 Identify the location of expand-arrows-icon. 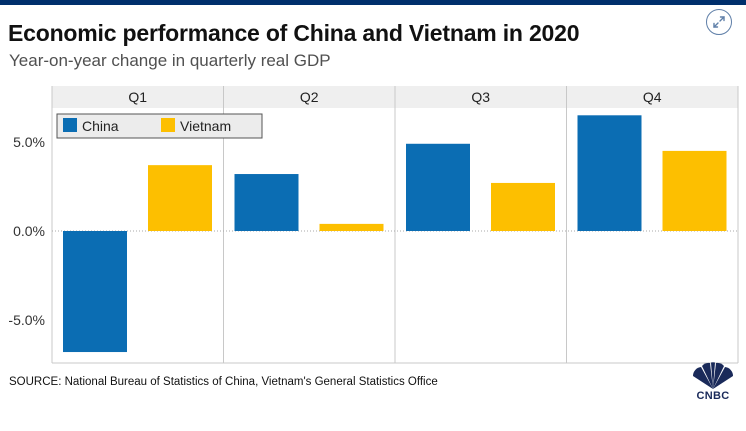
(719, 22).